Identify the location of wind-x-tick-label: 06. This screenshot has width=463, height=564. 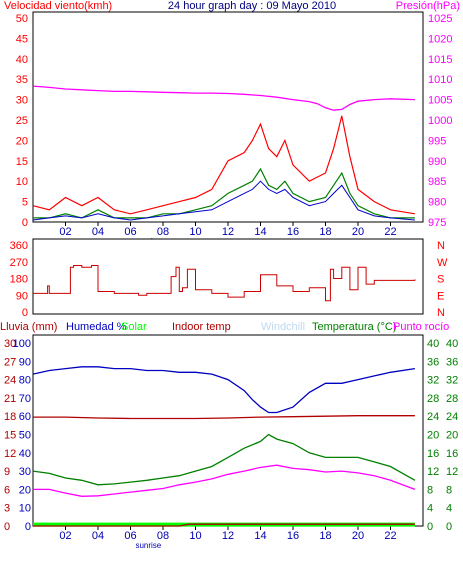
(130, 232).